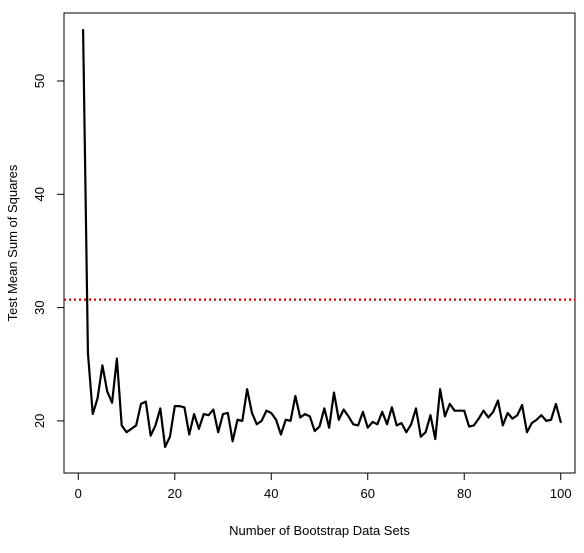  What do you see at coordinates (368, 493) in the screenshot?
I see `x-tick-label: 60` at bounding box center [368, 493].